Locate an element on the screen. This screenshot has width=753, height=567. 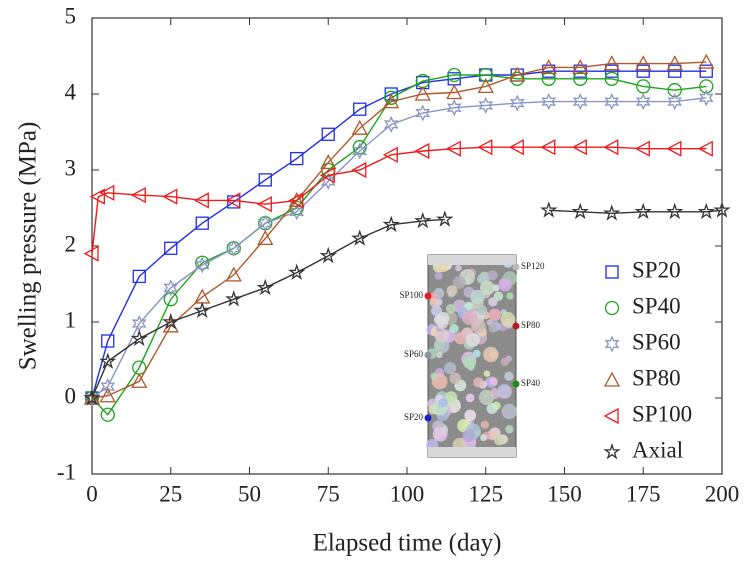
inset-label: SP80 is located at coordinates (531, 325).